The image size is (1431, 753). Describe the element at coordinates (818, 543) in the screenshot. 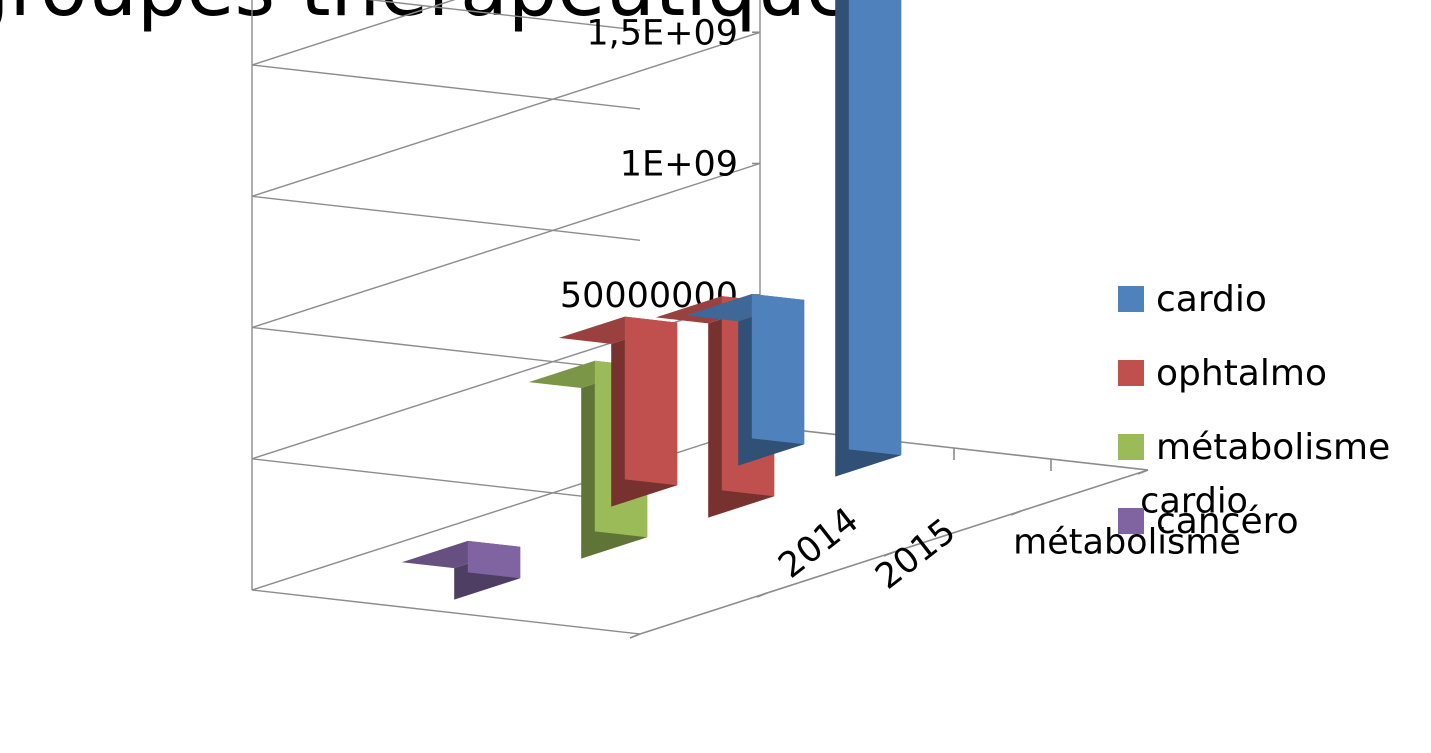

I see `x-tick-label: 2014` at that location.